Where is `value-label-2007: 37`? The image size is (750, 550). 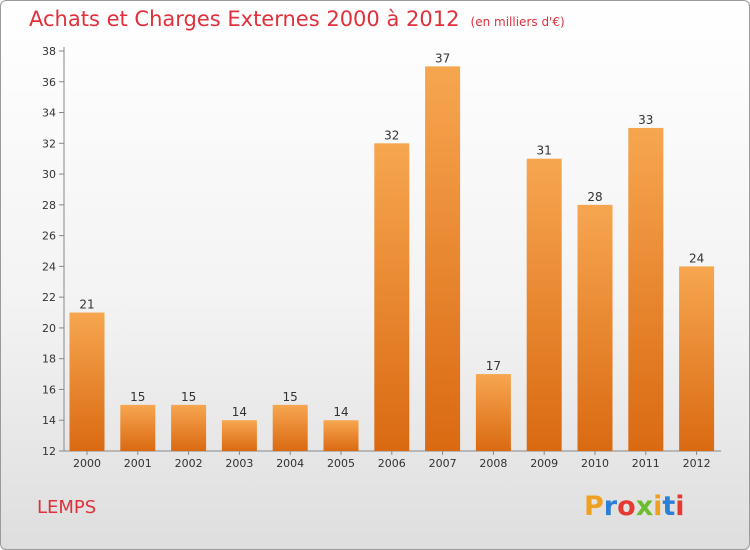 value-label-2007: 37 is located at coordinates (442, 58).